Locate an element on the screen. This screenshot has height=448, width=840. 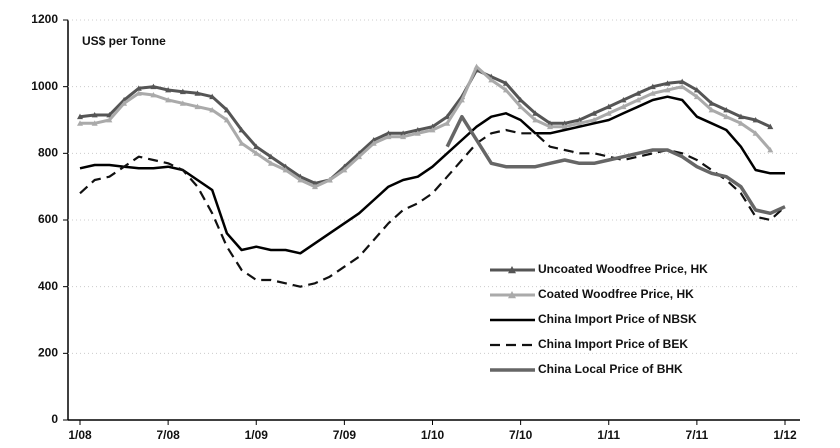
x-tick-label: 7/08 is located at coordinates (168, 435).